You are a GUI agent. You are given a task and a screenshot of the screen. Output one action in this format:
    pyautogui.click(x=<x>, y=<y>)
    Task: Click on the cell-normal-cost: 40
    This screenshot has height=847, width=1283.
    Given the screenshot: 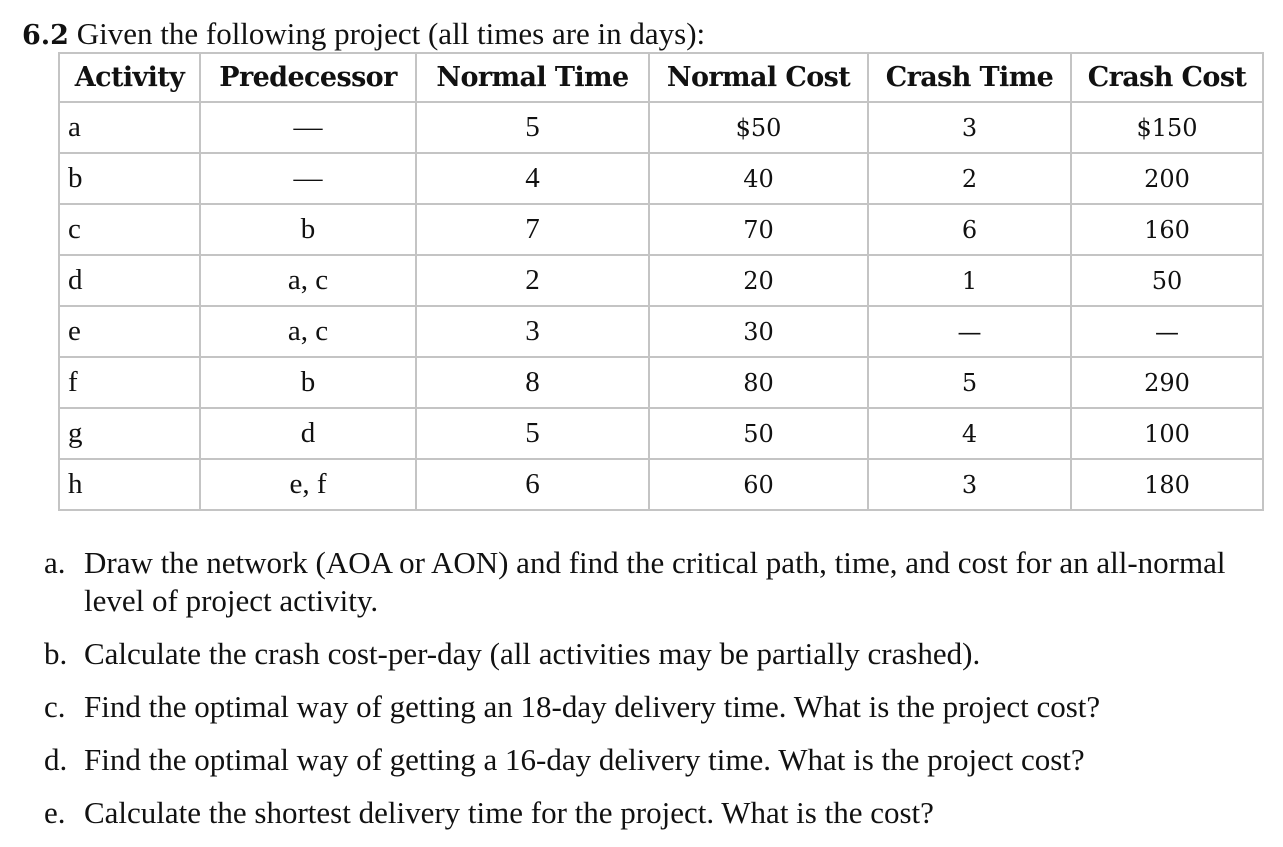 What is the action you would take?
    pyautogui.click(x=758, y=178)
    